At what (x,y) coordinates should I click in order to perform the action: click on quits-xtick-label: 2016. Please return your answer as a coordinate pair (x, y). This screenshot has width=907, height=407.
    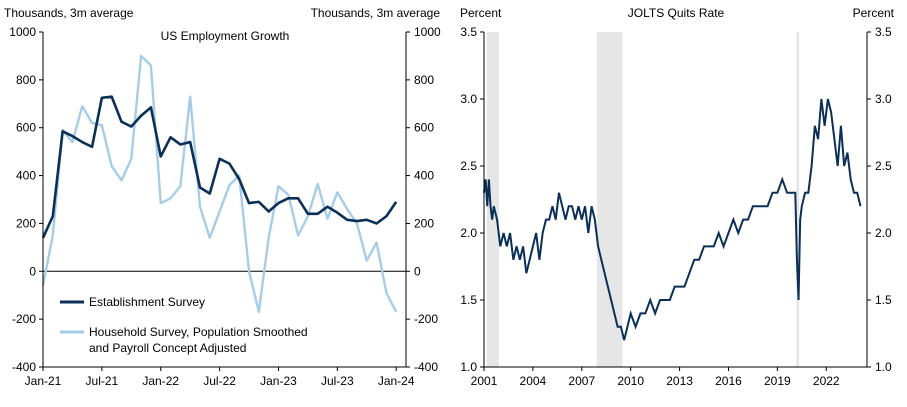
    Looking at the image, I should click on (728, 381).